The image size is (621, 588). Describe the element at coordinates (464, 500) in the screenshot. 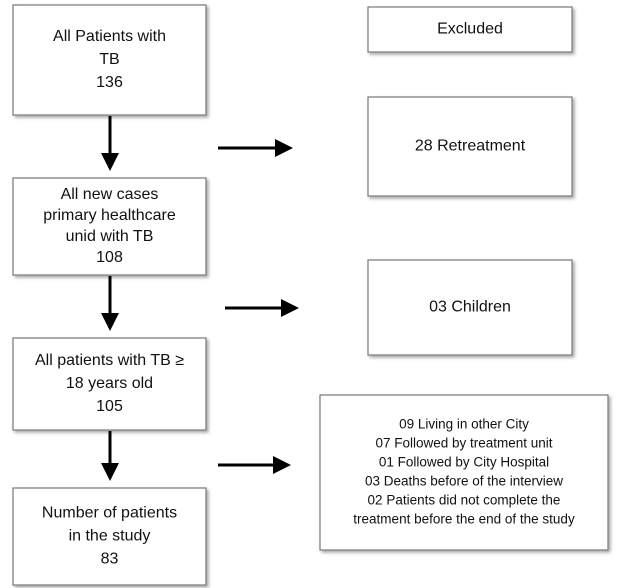

I see `box-text: 02 Patients did not complete the` at that location.